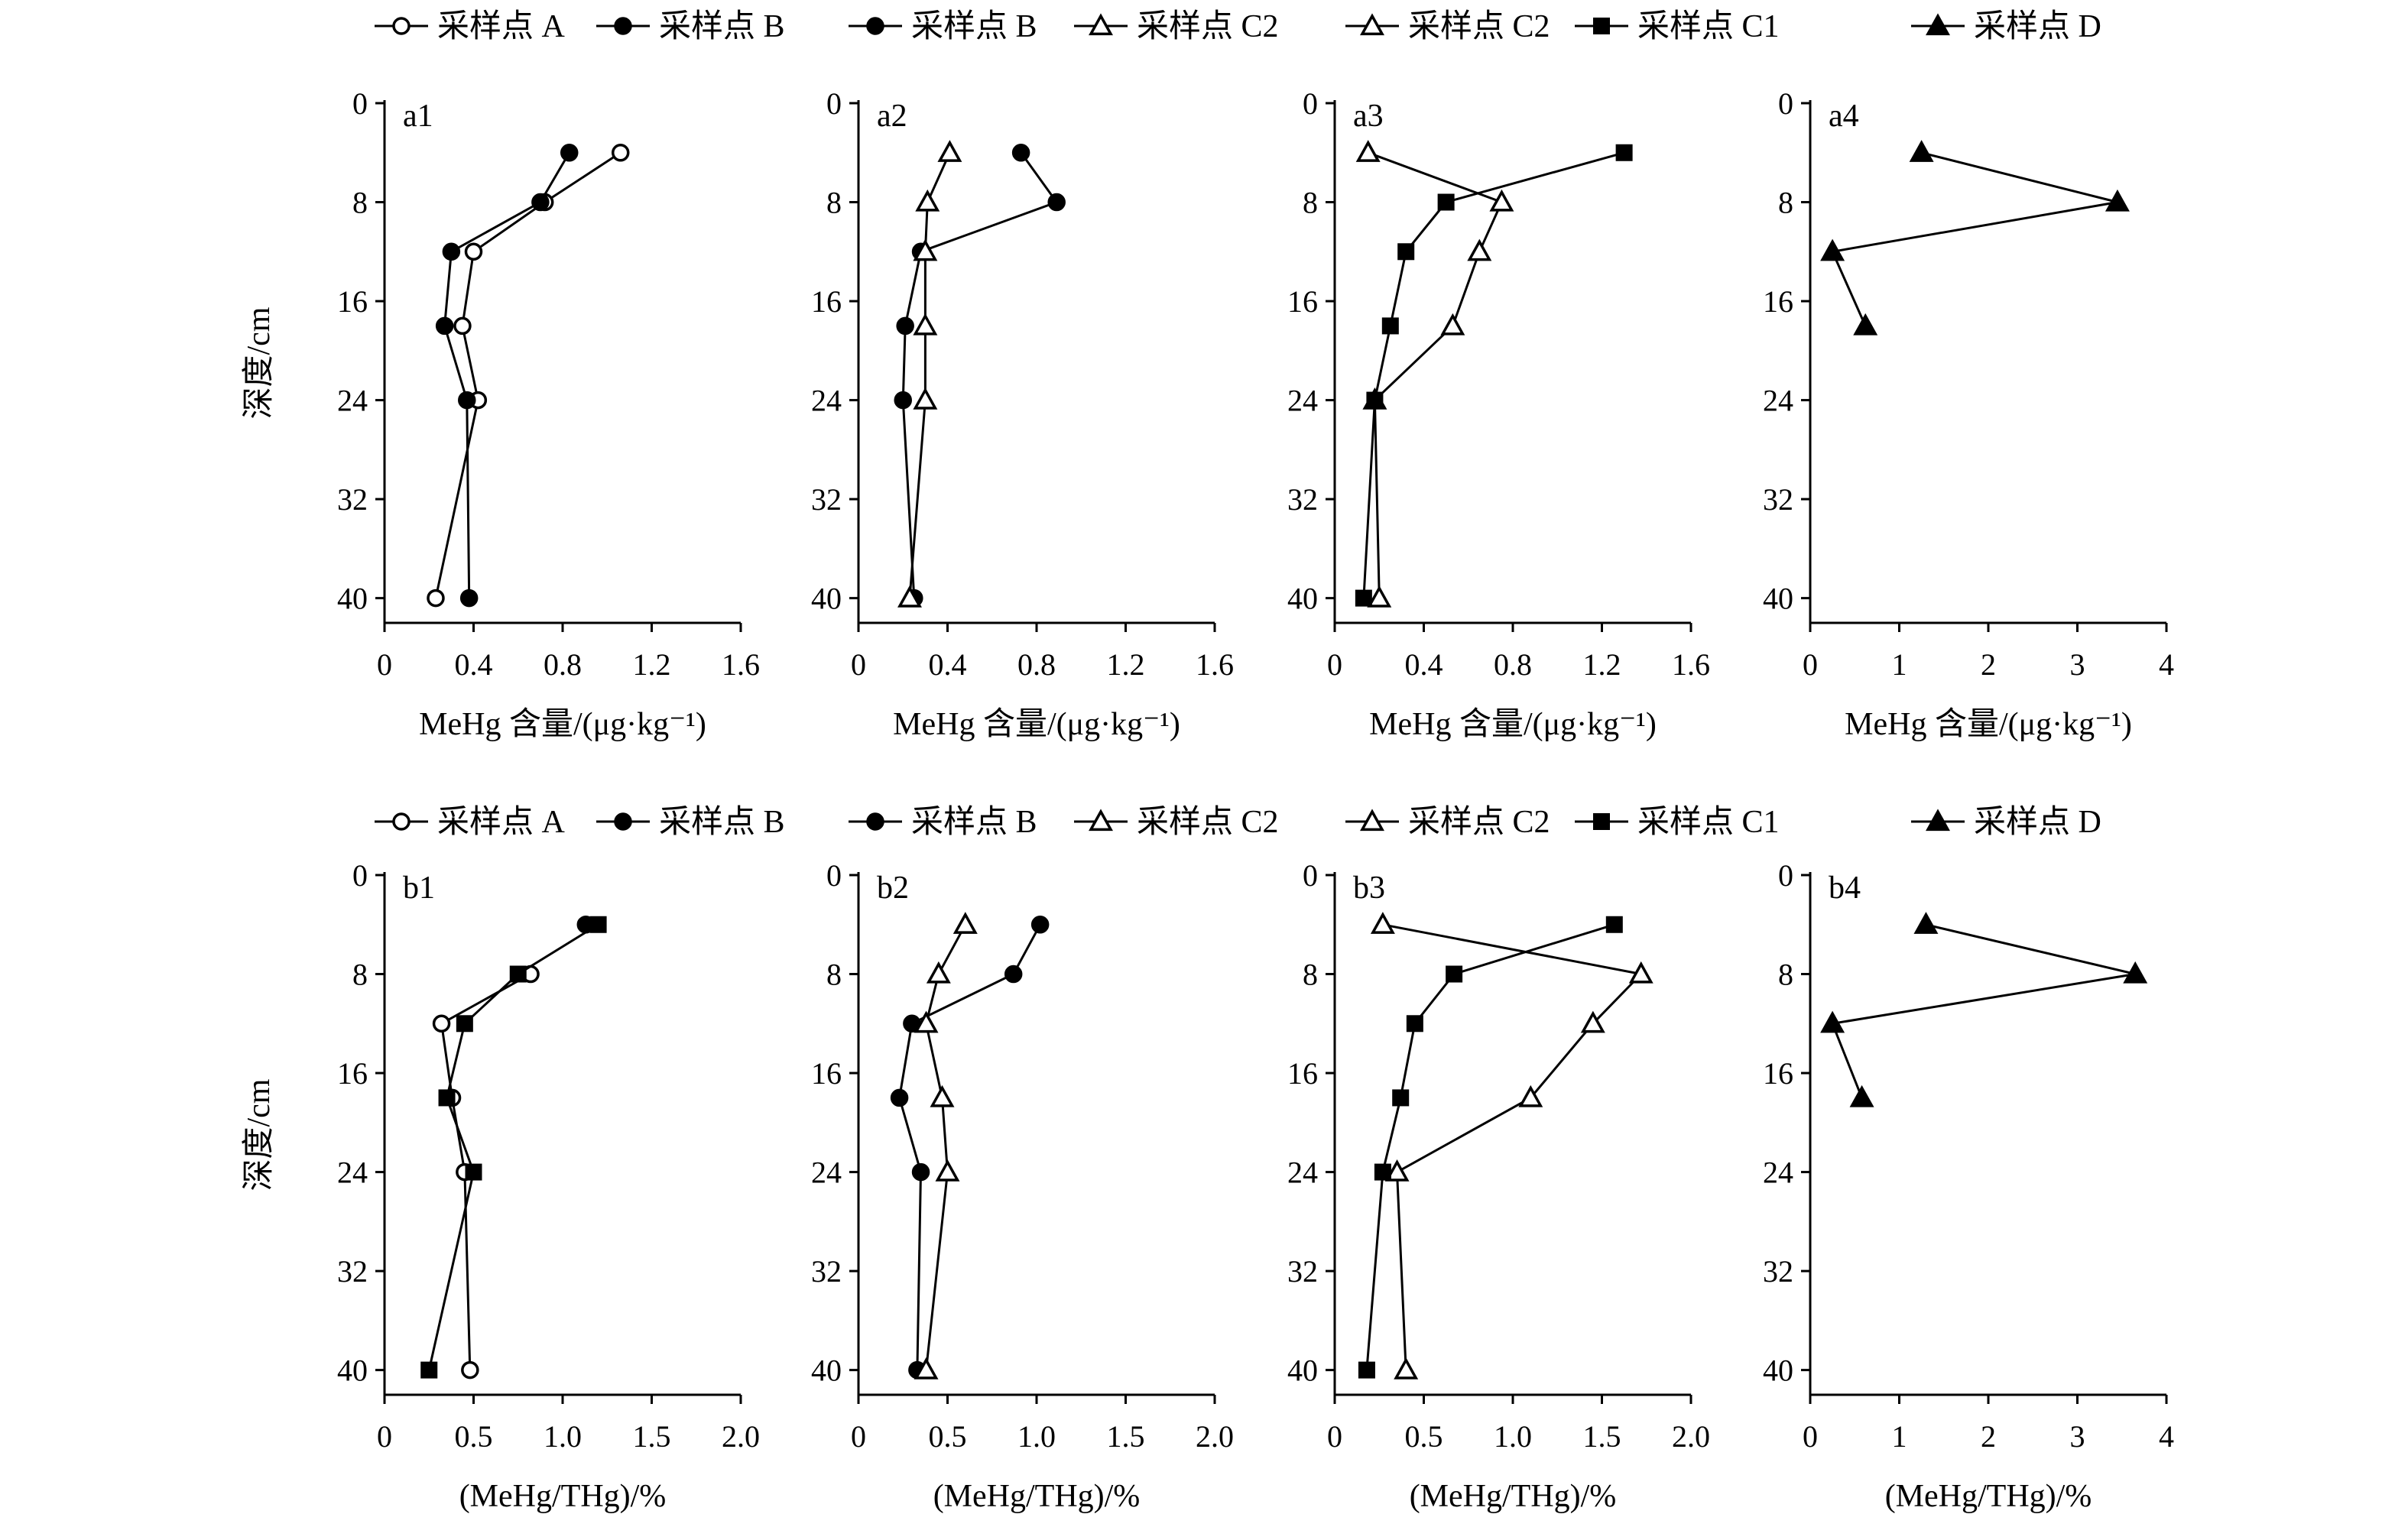 The image size is (2408, 1527). Describe the element at coordinates (1479, 26) in the screenshot. I see `legend-label: 采样点 C2` at that location.